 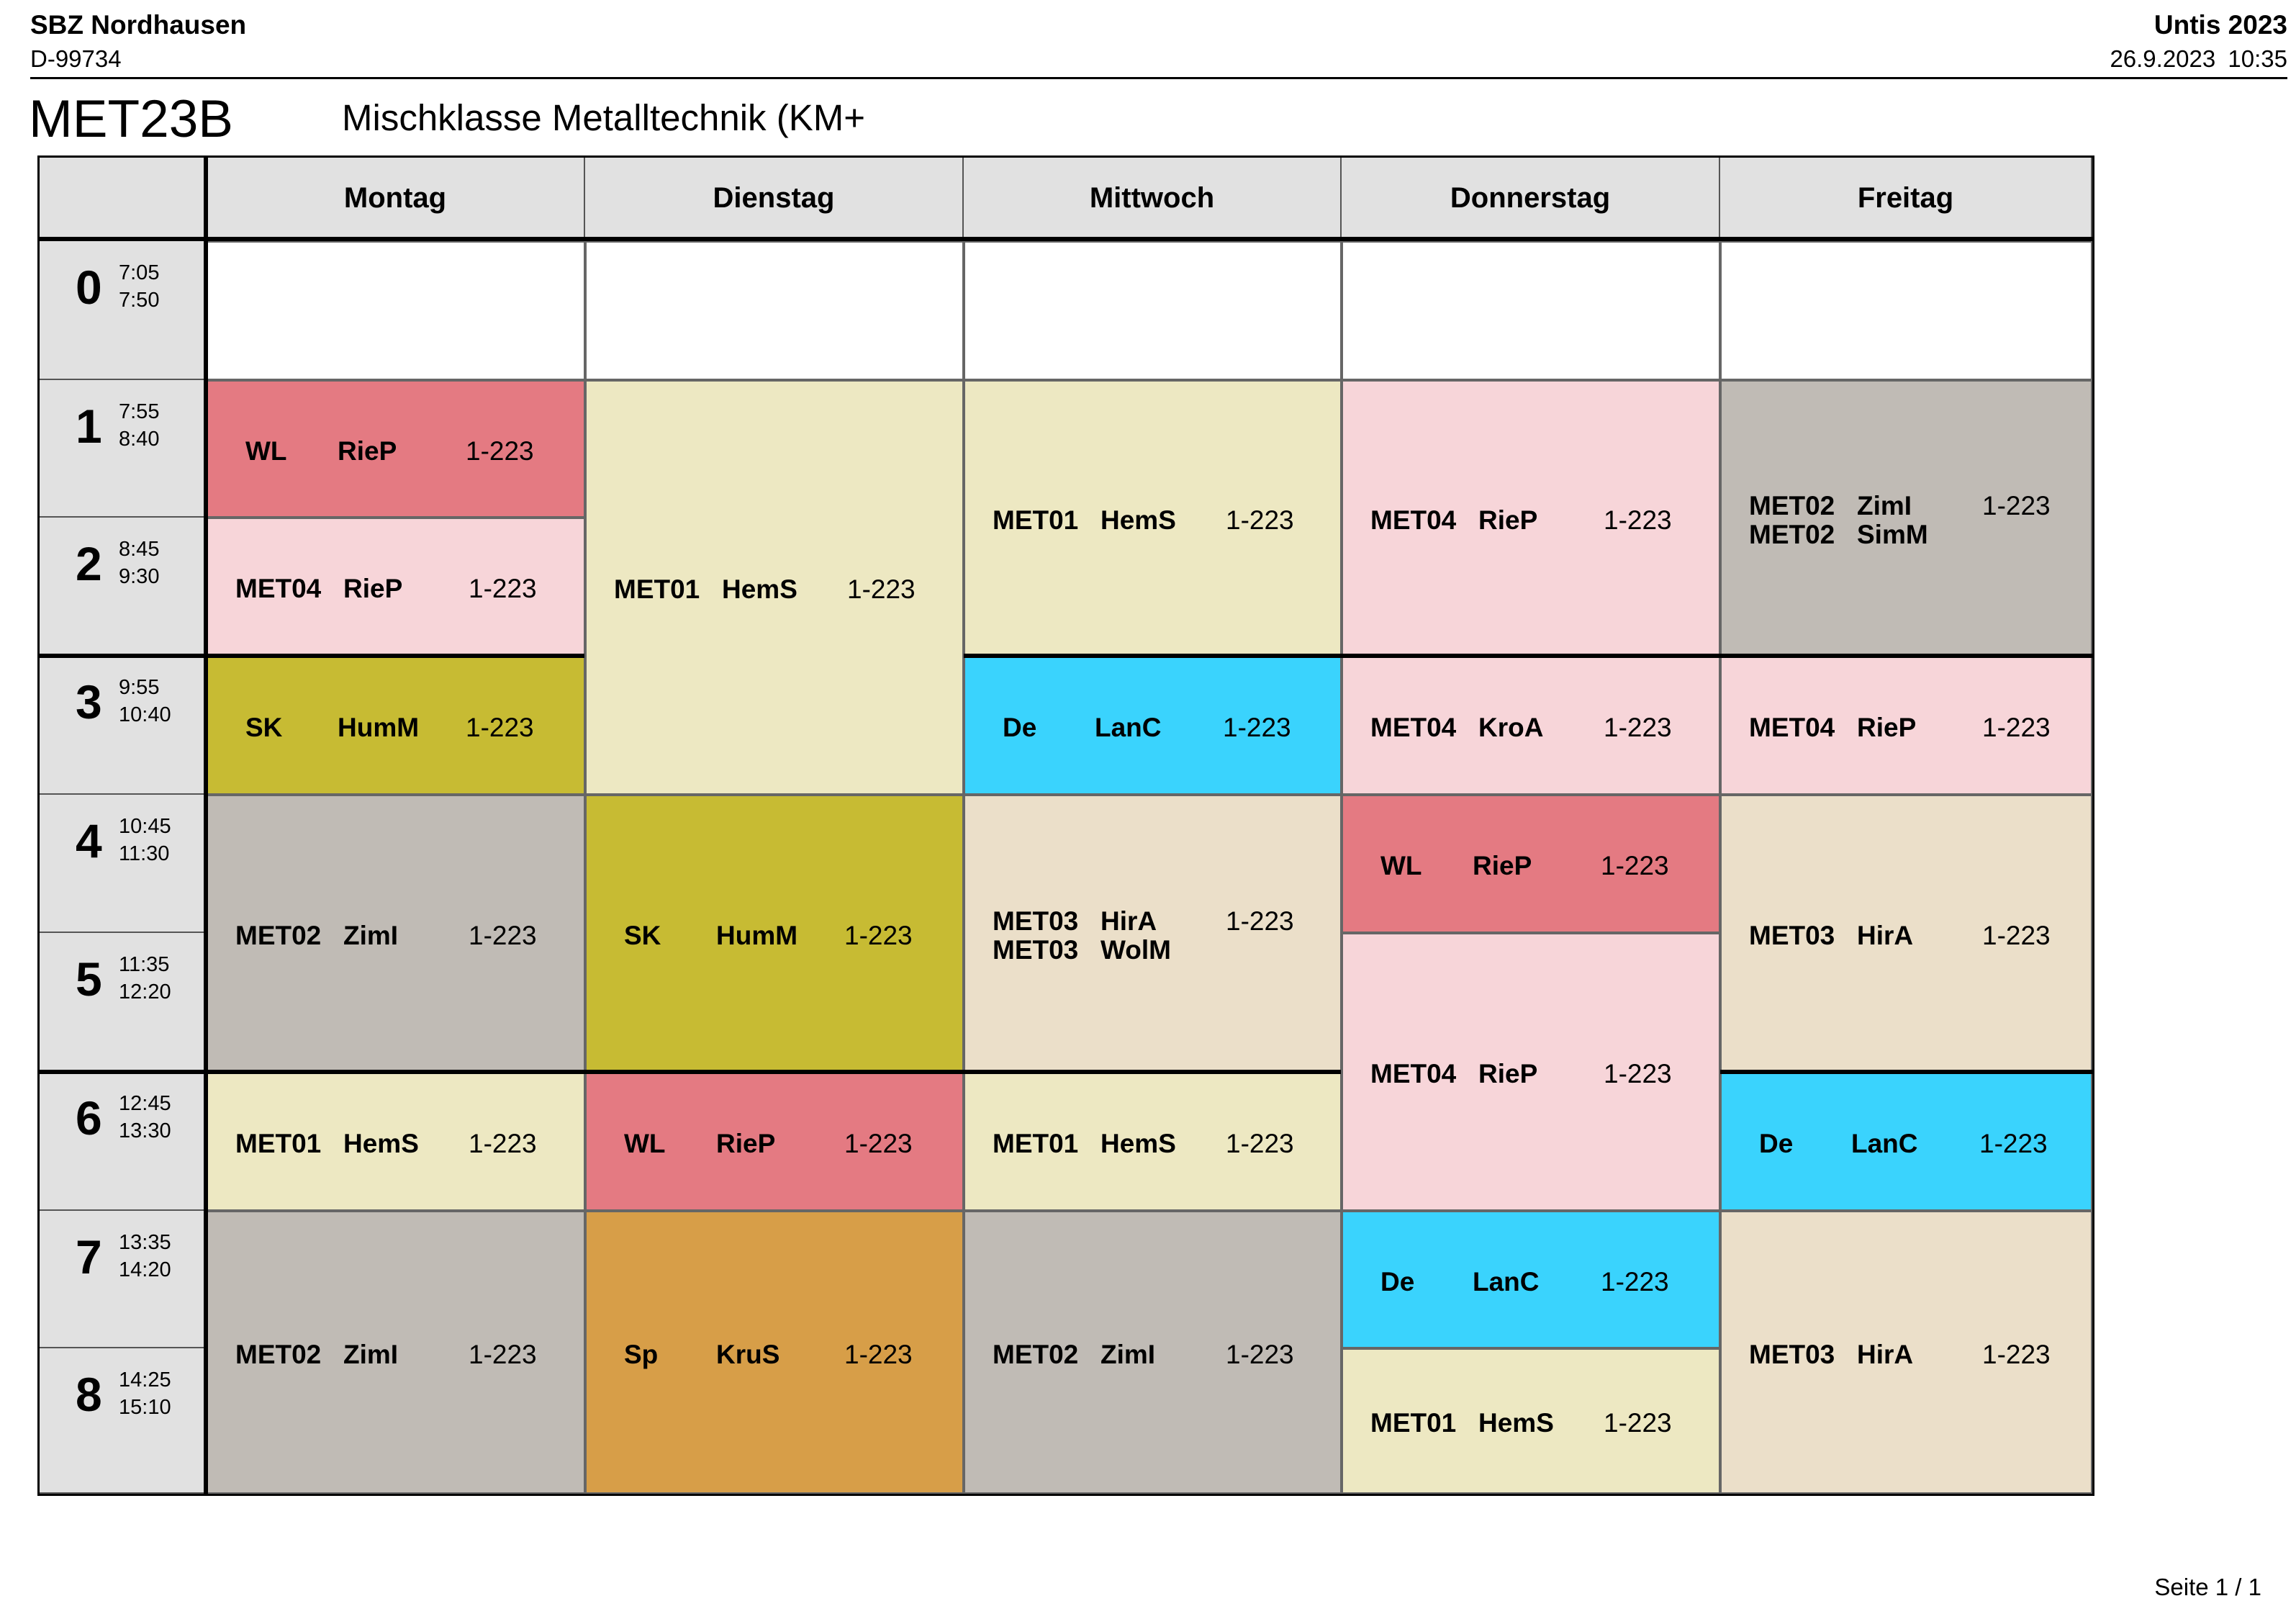 What do you see at coordinates (89, 1257) in the screenshot?
I see `period-number: 7` at bounding box center [89, 1257].